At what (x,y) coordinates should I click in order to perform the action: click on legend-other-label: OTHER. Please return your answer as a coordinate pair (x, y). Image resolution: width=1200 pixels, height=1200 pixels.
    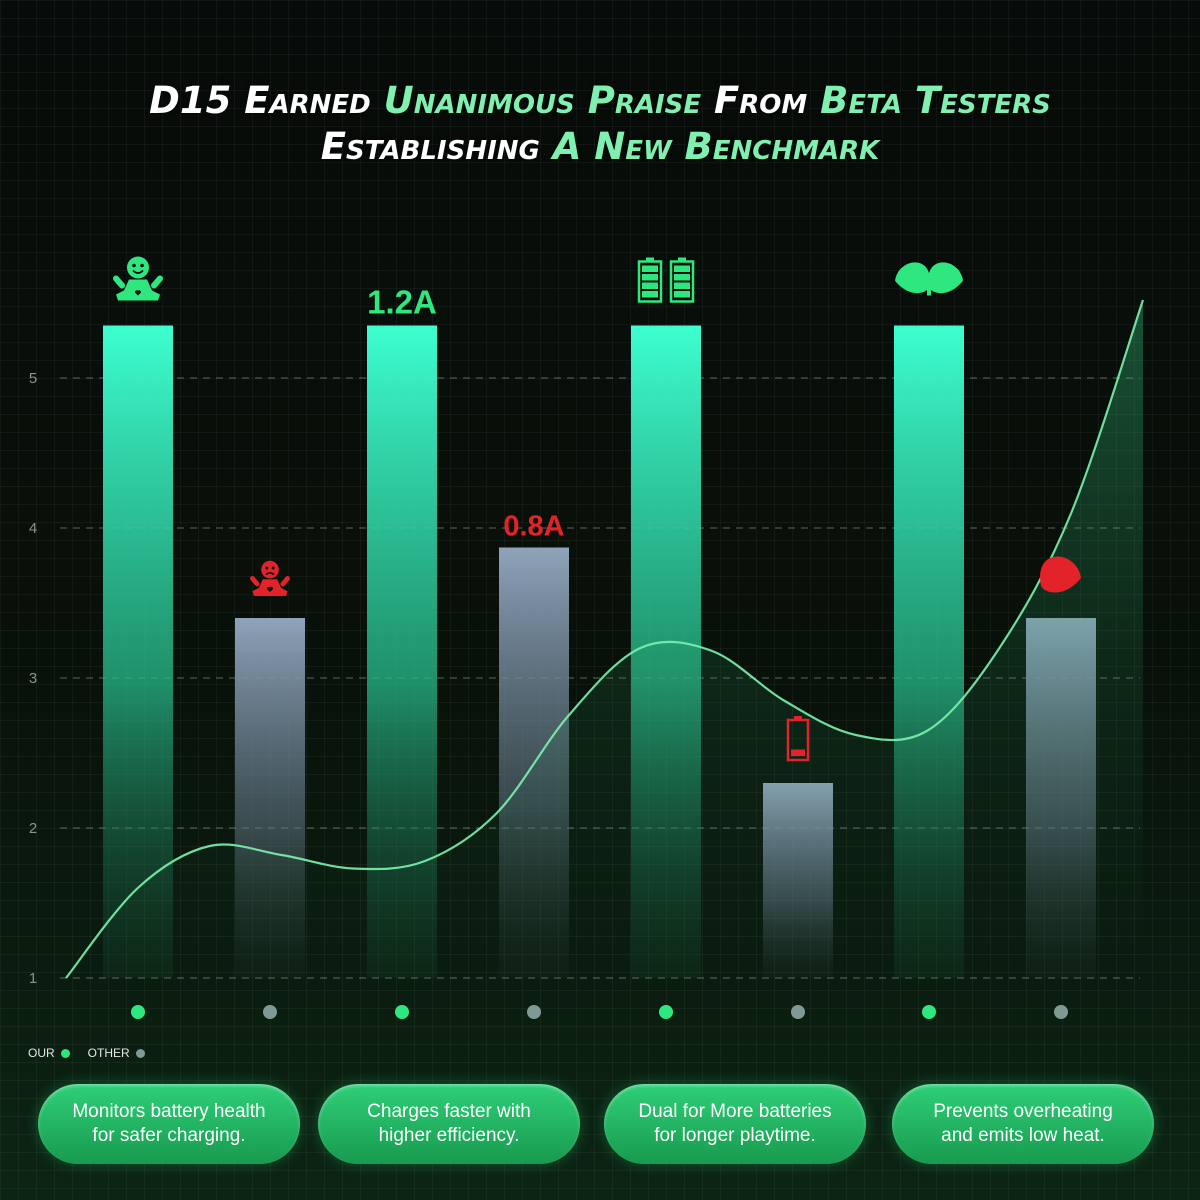
    Looking at the image, I should click on (108, 1053).